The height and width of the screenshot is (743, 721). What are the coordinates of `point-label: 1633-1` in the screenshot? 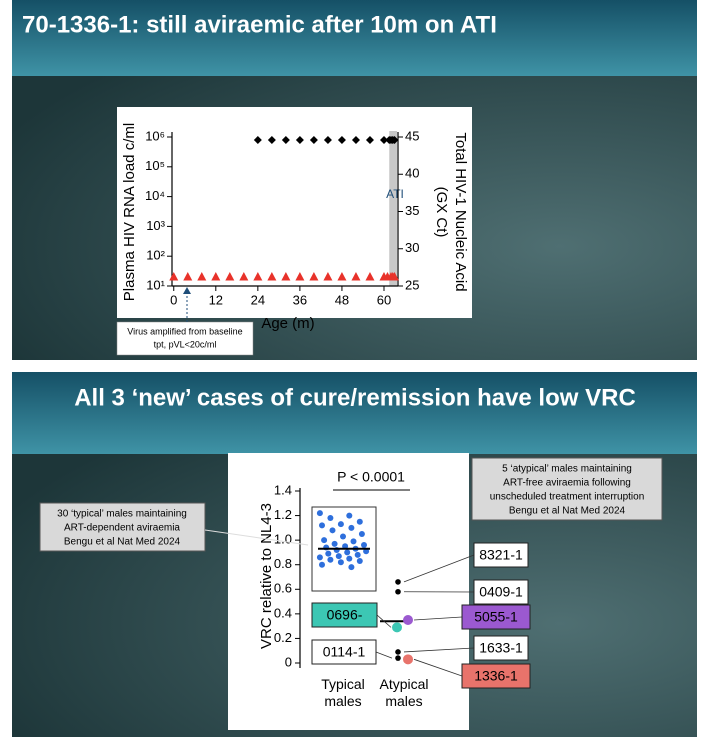 It's located at (501, 648).